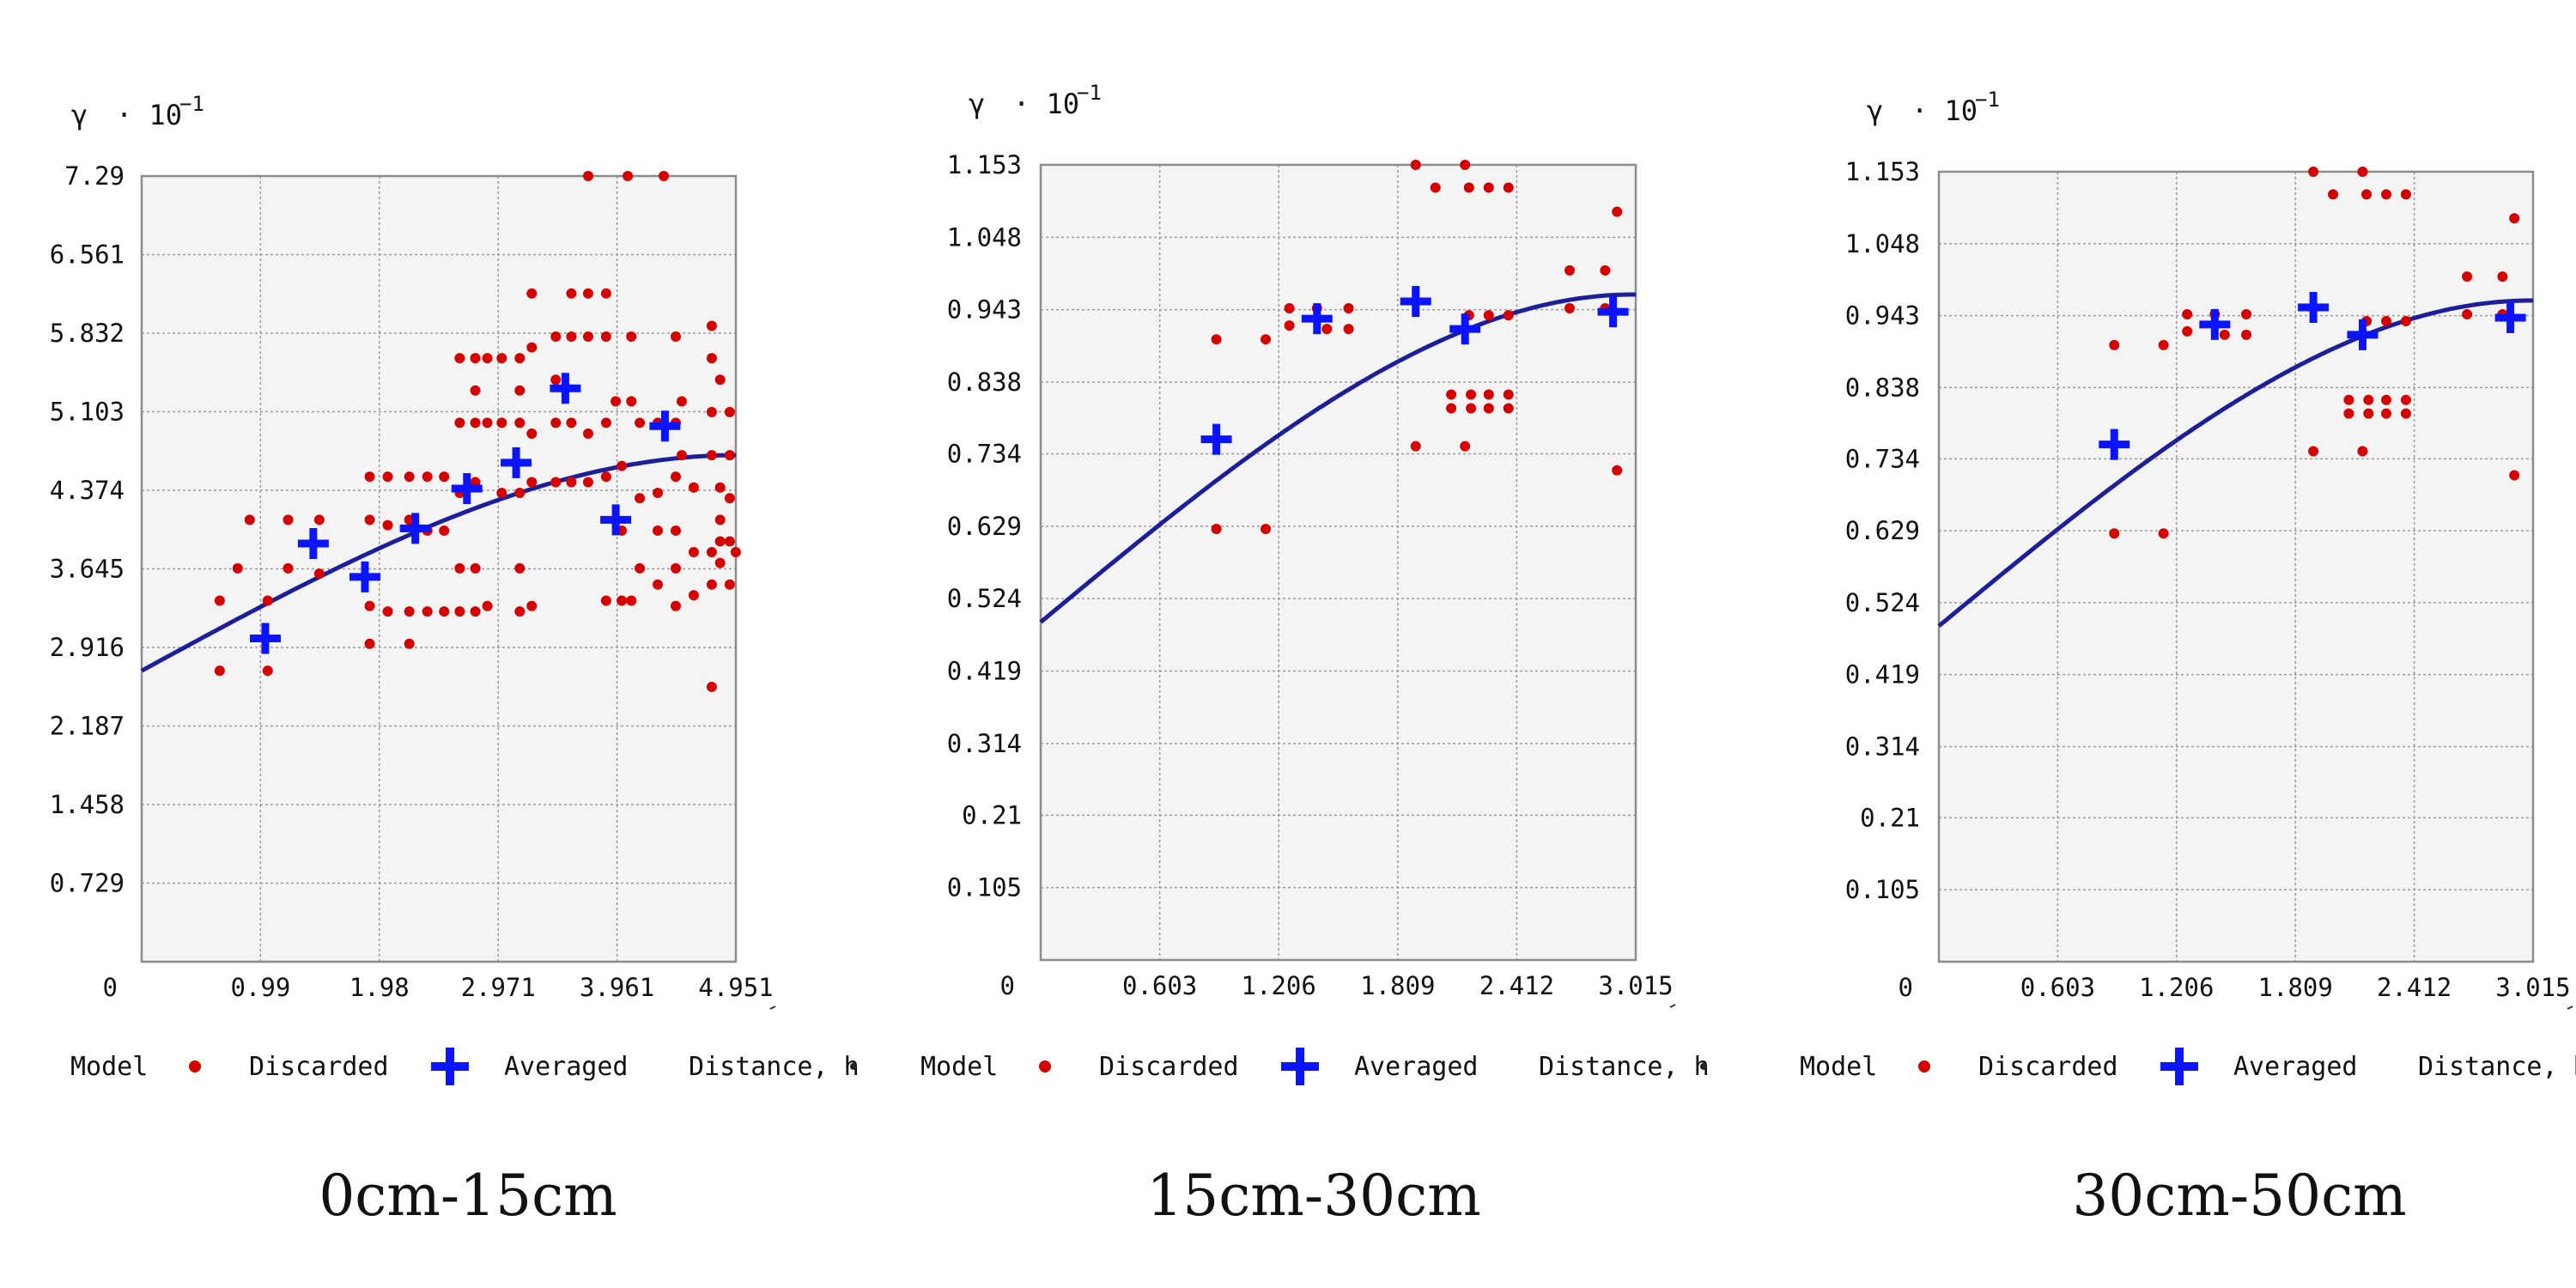 The width and height of the screenshot is (2576, 1288). What do you see at coordinates (1169, 1067) in the screenshot?
I see `legend-discarded-label: Discarded` at bounding box center [1169, 1067].